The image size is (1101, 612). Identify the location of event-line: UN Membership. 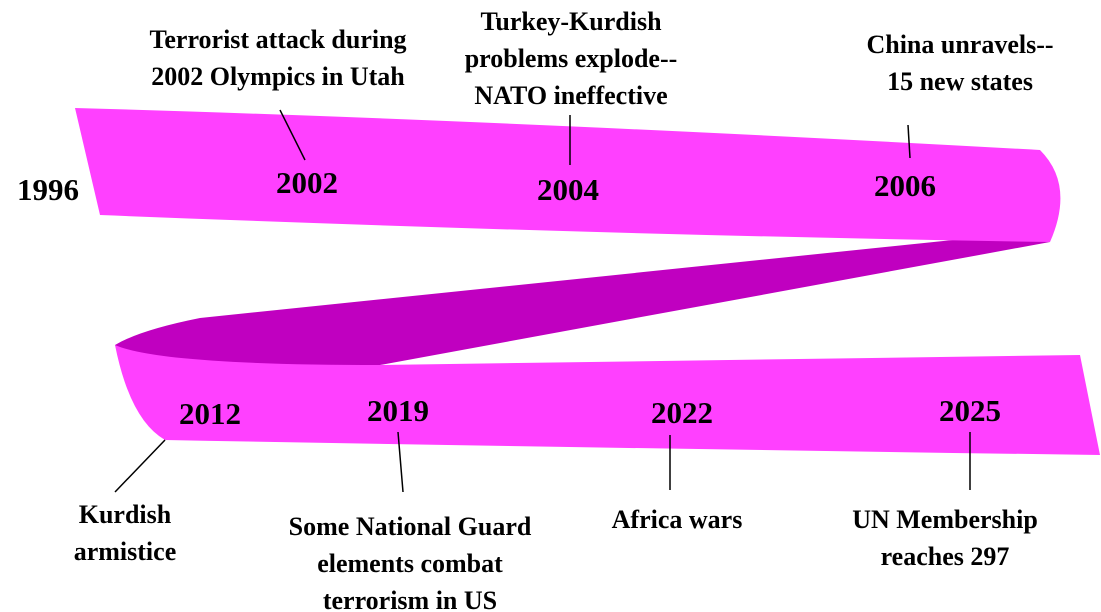
(945, 519).